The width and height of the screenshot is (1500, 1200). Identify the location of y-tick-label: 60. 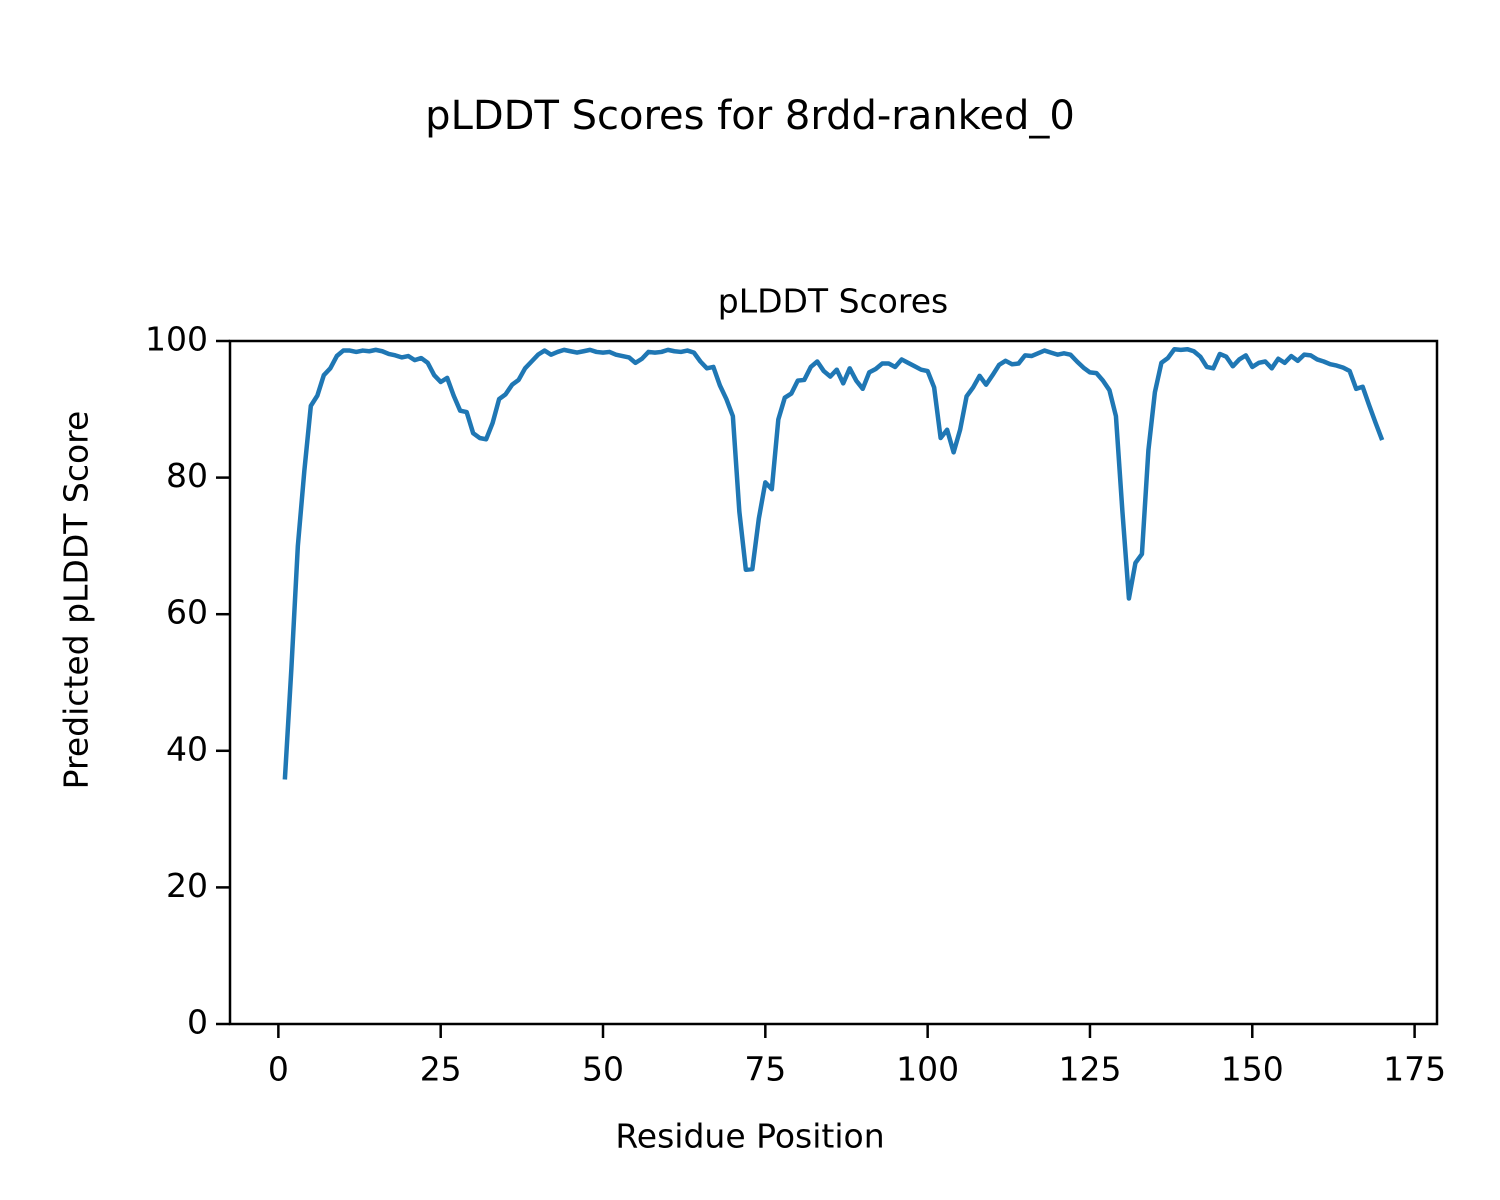
(187, 612).